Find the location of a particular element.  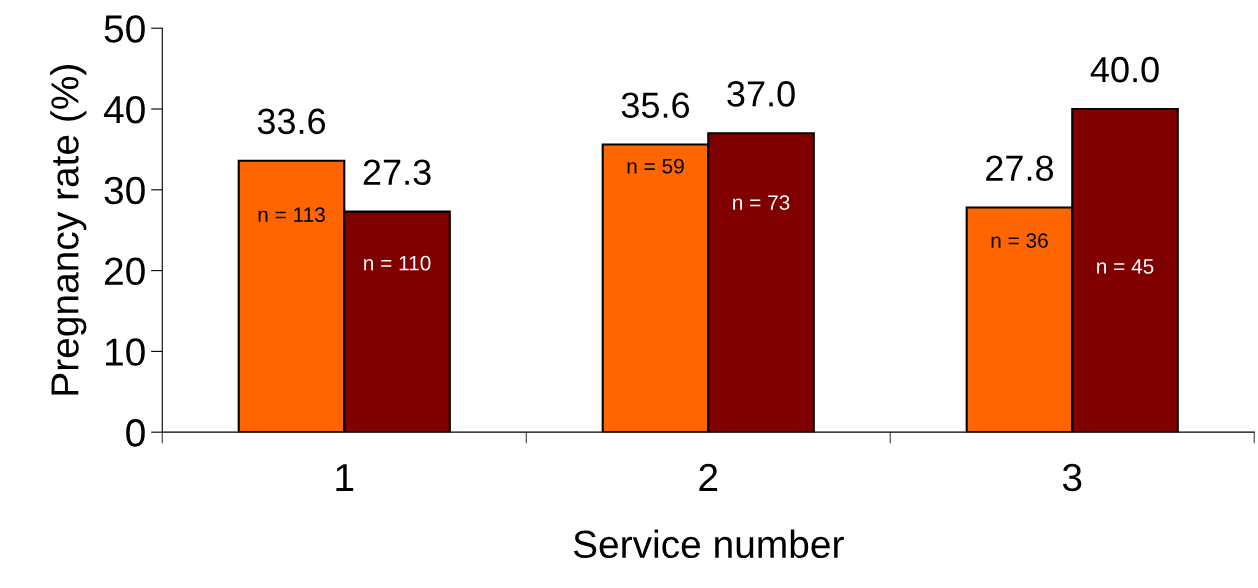

data-label: 27.8 is located at coordinates (1020, 168).